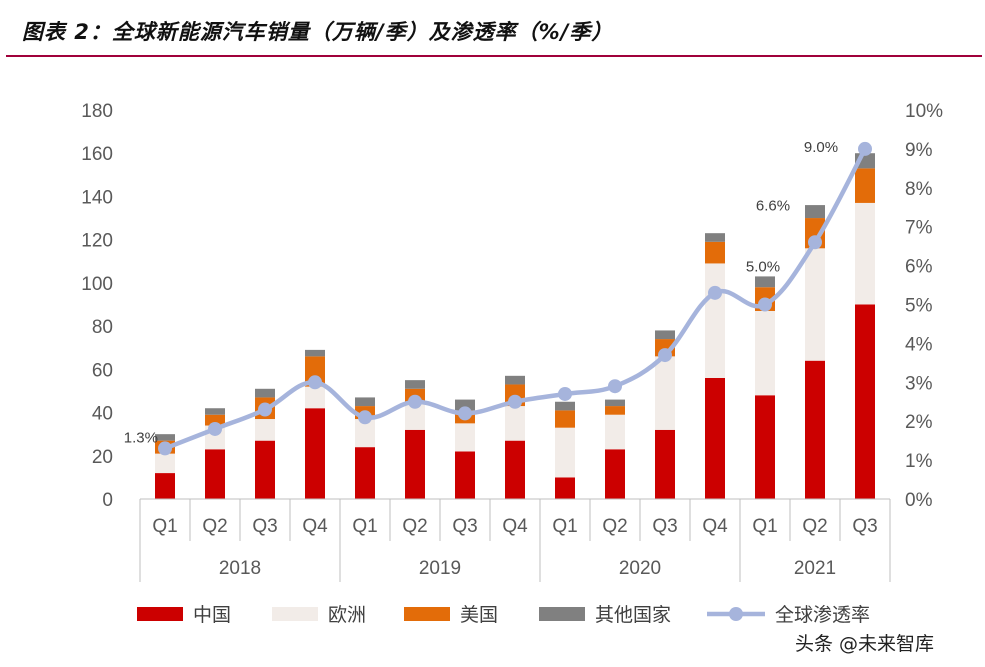  What do you see at coordinates (97, 154) in the screenshot?
I see `y-tick-8: 160` at bounding box center [97, 154].